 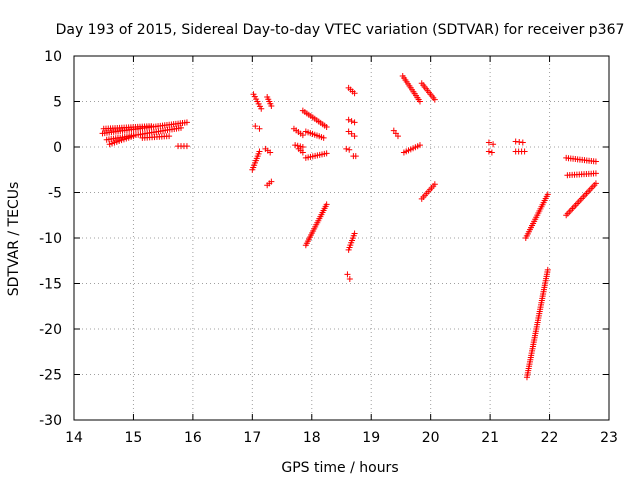 I want to click on x-tick-label: 16, so click(x=193, y=438).